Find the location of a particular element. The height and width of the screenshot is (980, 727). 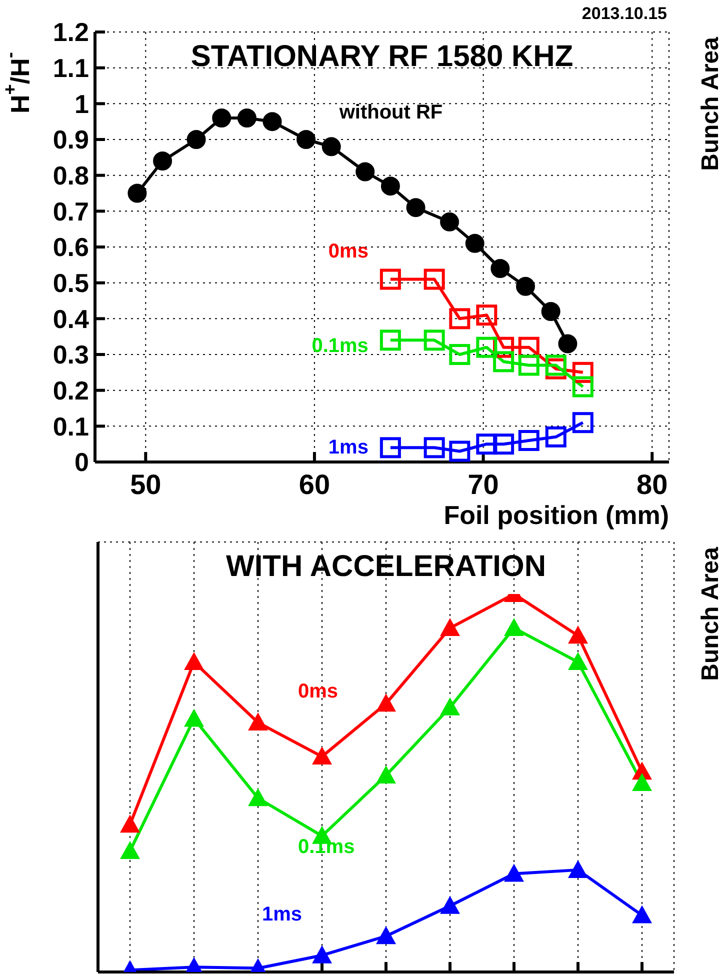

y-tick-label: 0.7 is located at coordinates (70, 211).